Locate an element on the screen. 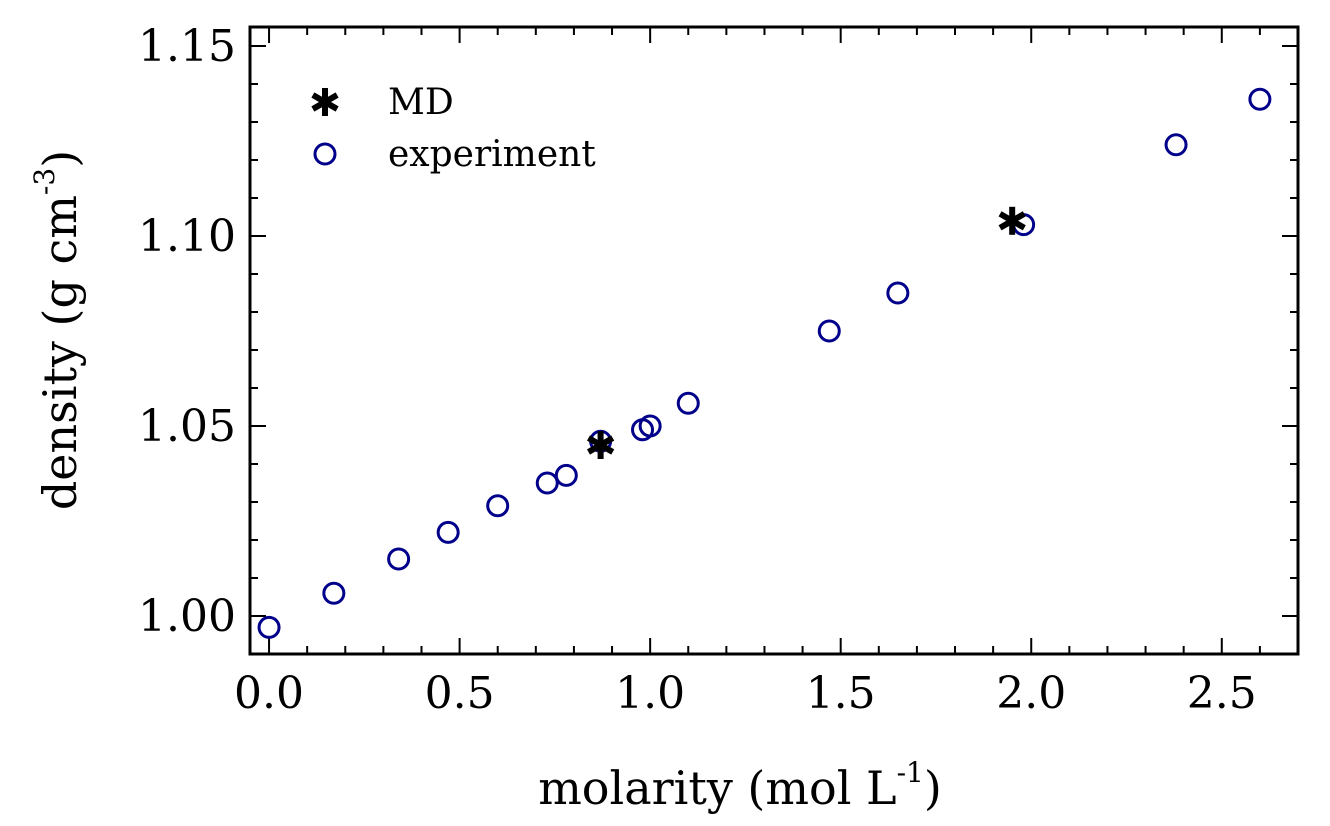  legend: MD experiment is located at coordinates (453, 128).